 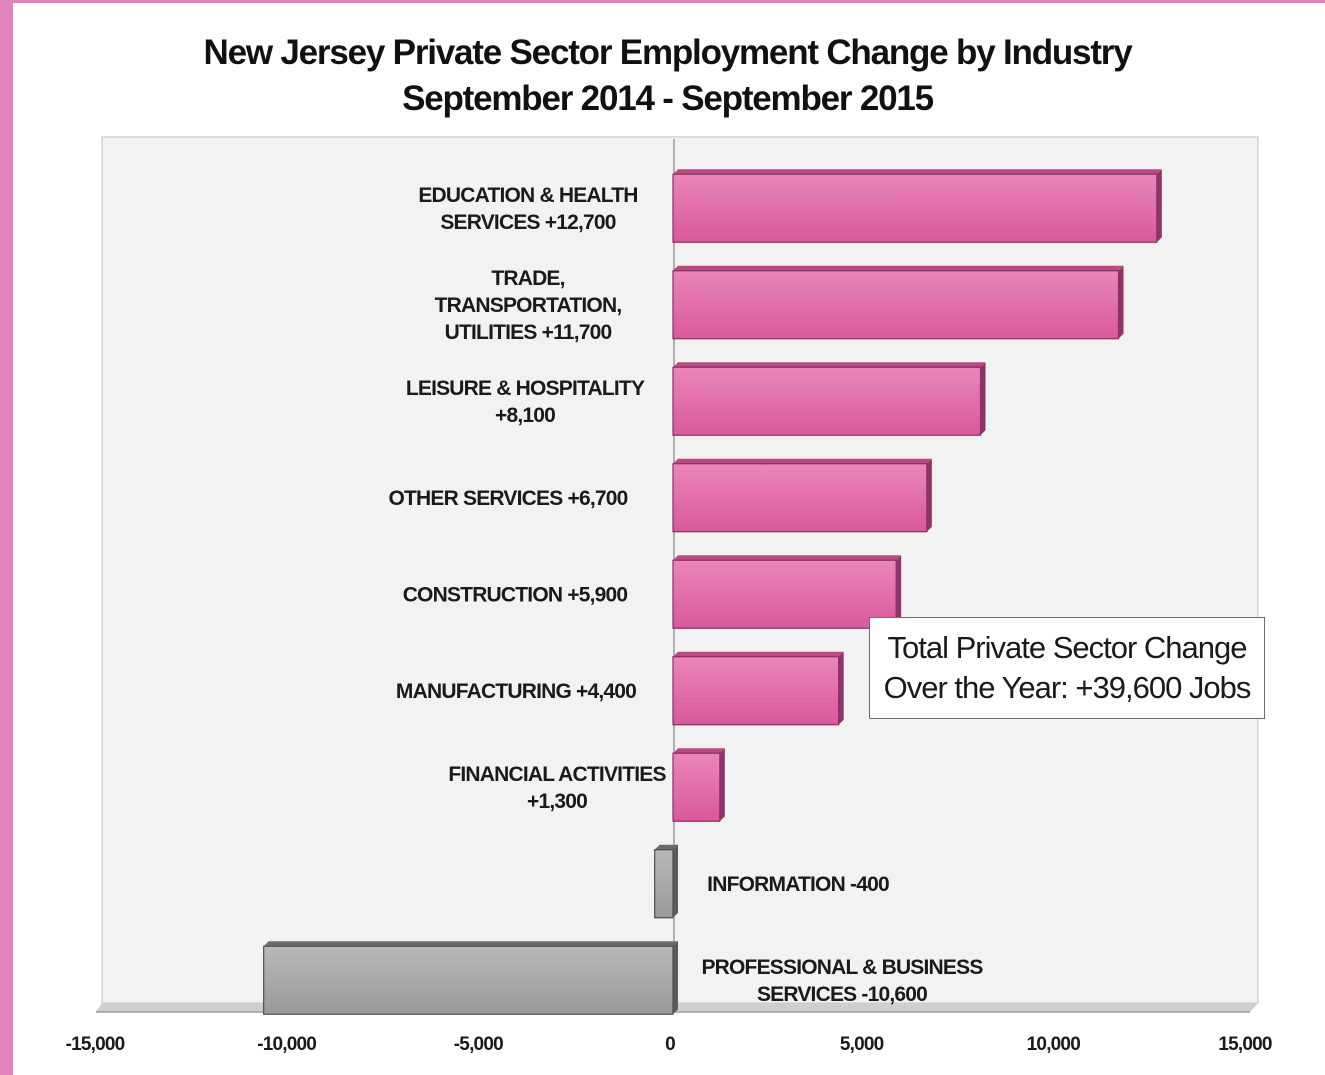 What do you see at coordinates (668, 98) in the screenshot?
I see `chart-subtitle: September 2014 - September 2015` at bounding box center [668, 98].